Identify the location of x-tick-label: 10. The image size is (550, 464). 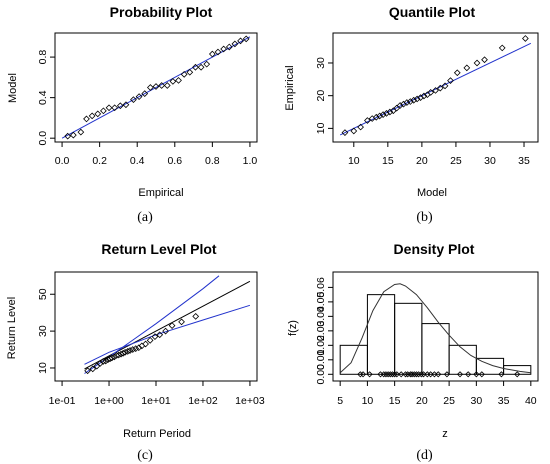
(354, 161).